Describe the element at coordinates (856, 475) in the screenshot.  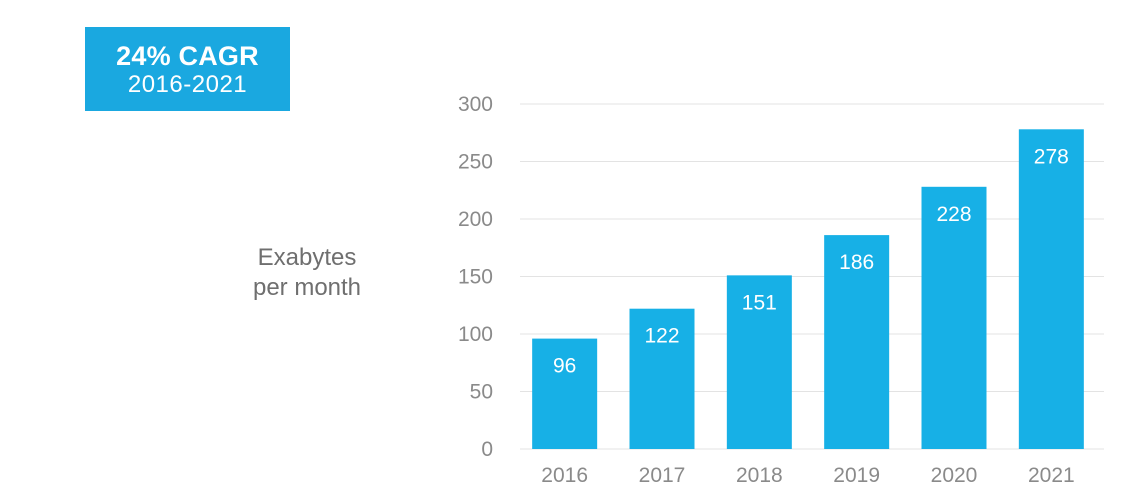
I see `x-tick-label: 2019` at that location.